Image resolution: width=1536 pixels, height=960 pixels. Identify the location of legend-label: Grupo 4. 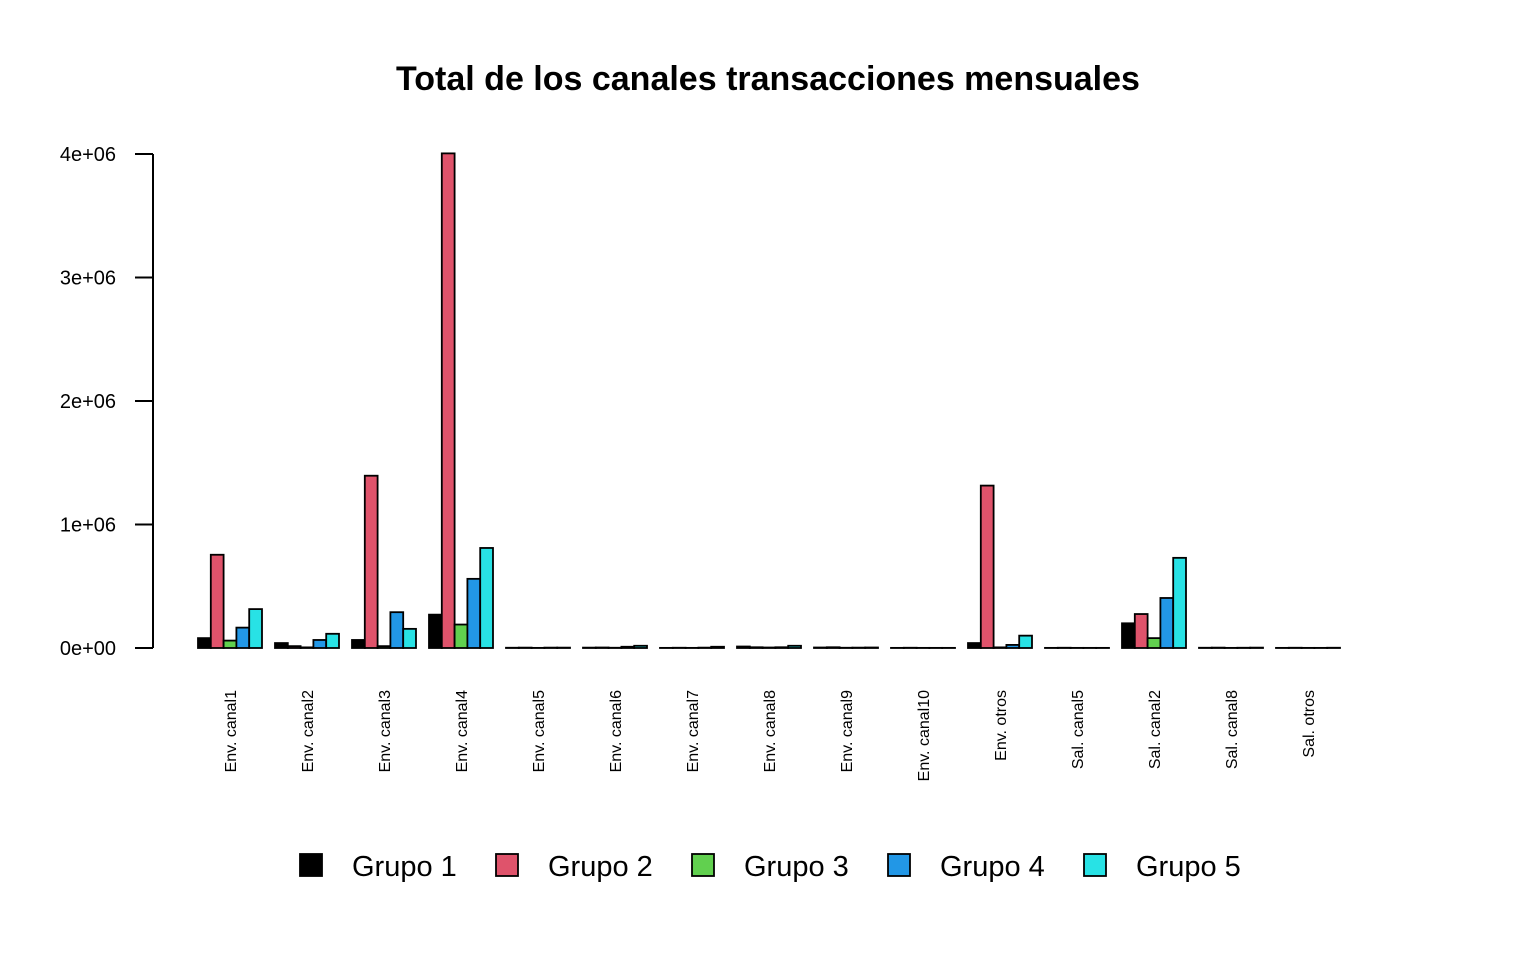
(992, 867).